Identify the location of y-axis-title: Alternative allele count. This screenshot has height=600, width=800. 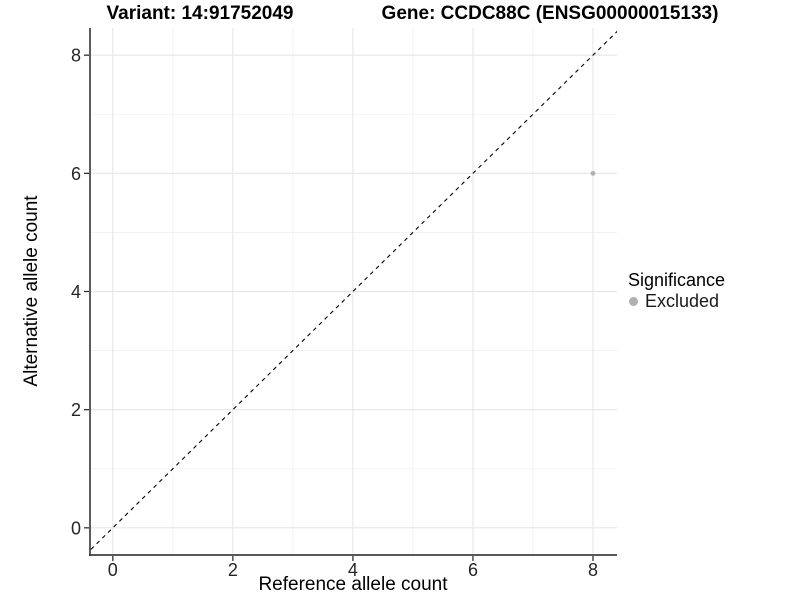
(31, 291).